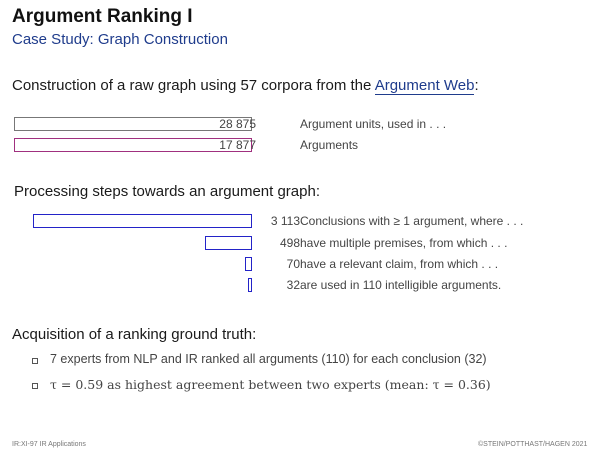  I want to click on conclusions-bar, so click(142, 221).